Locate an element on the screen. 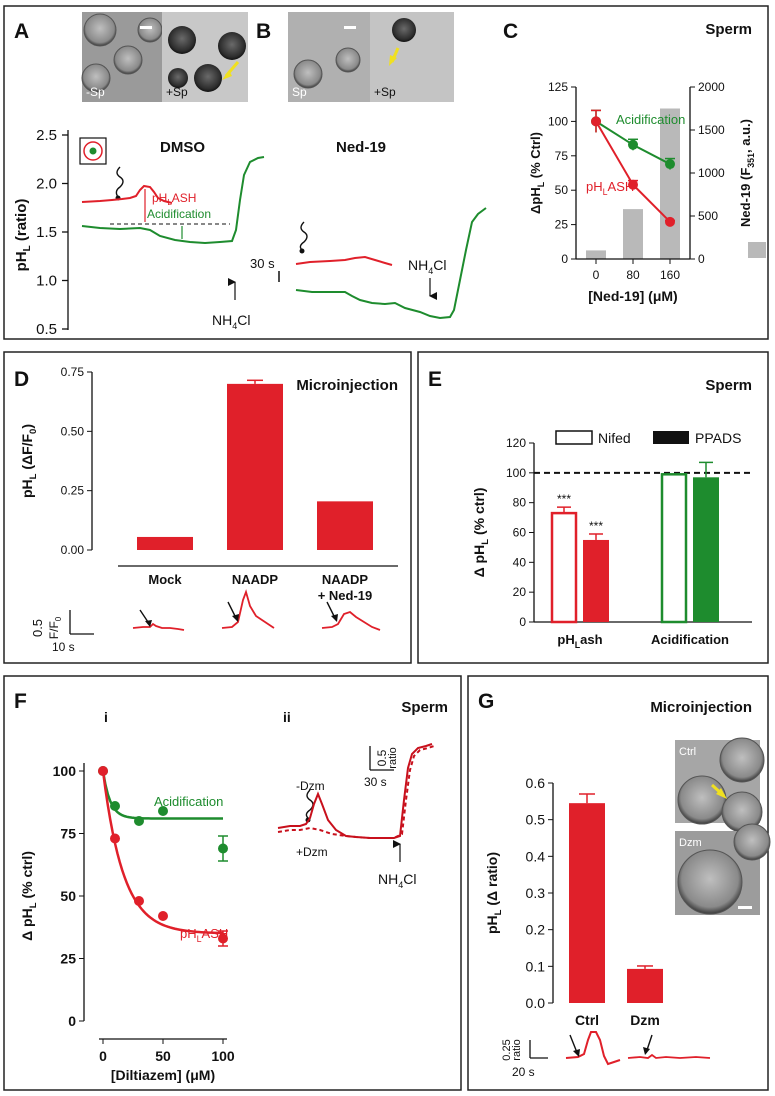  panel-f-y-tick-label: 50 is located at coordinates (68, 896).